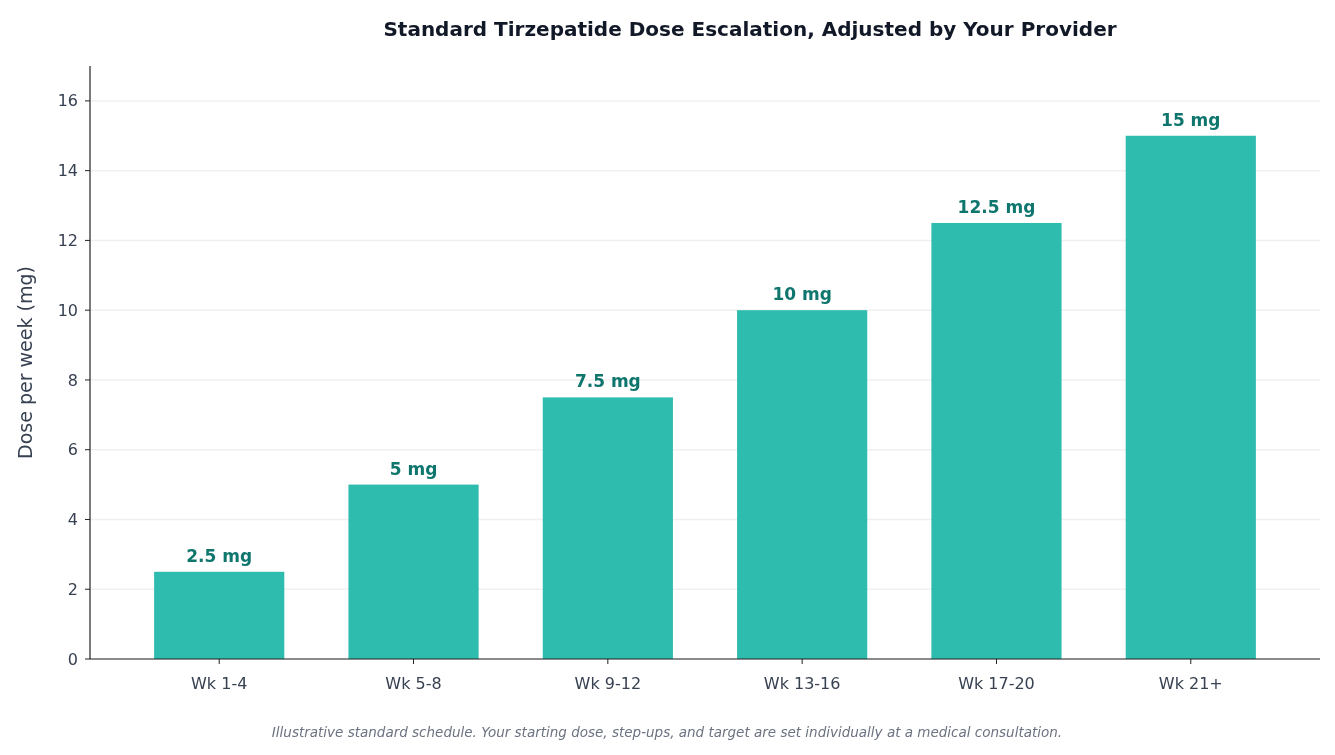 The image size is (1335, 755). What do you see at coordinates (72, 520) in the screenshot?
I see `y-tick-label: 4` at bounding box center [72, 520].